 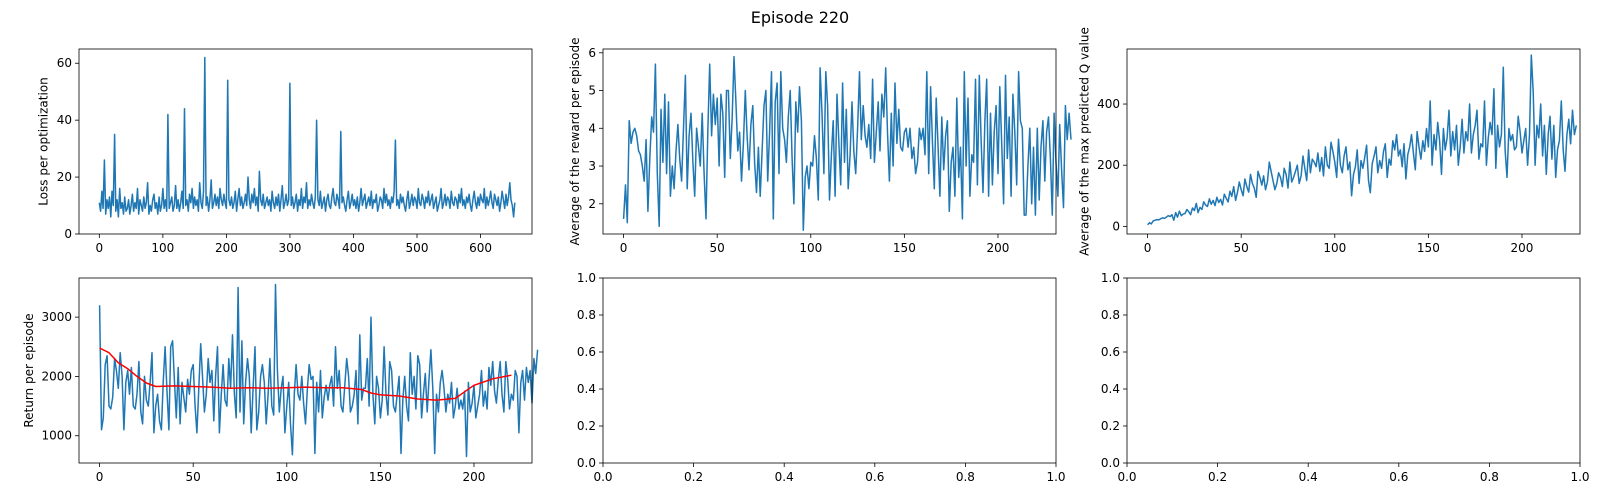 I want to click on y-tick-label: 5, so click(x=592, y=91).